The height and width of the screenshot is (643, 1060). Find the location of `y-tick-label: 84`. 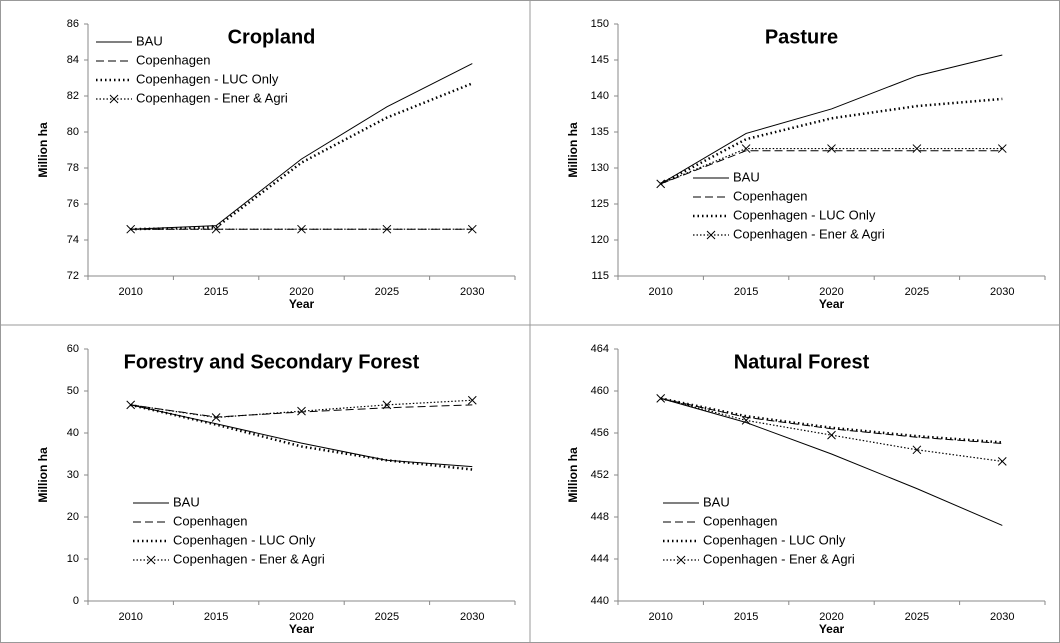

y-tick-label: 84 is located at coordinates (73, 60).